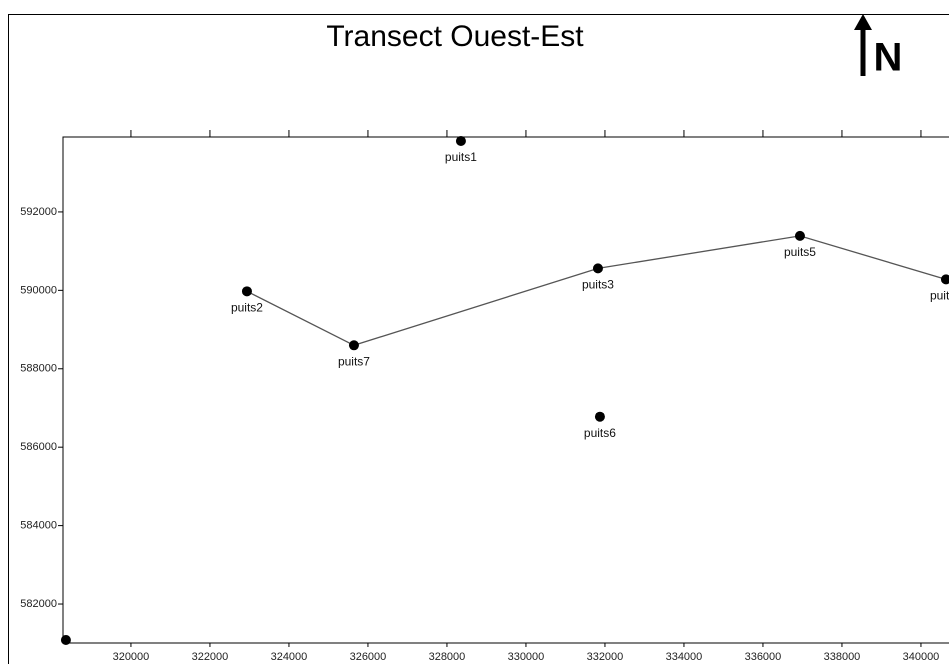  I want to click on x-tick-label: 330000, so click(526, 657).